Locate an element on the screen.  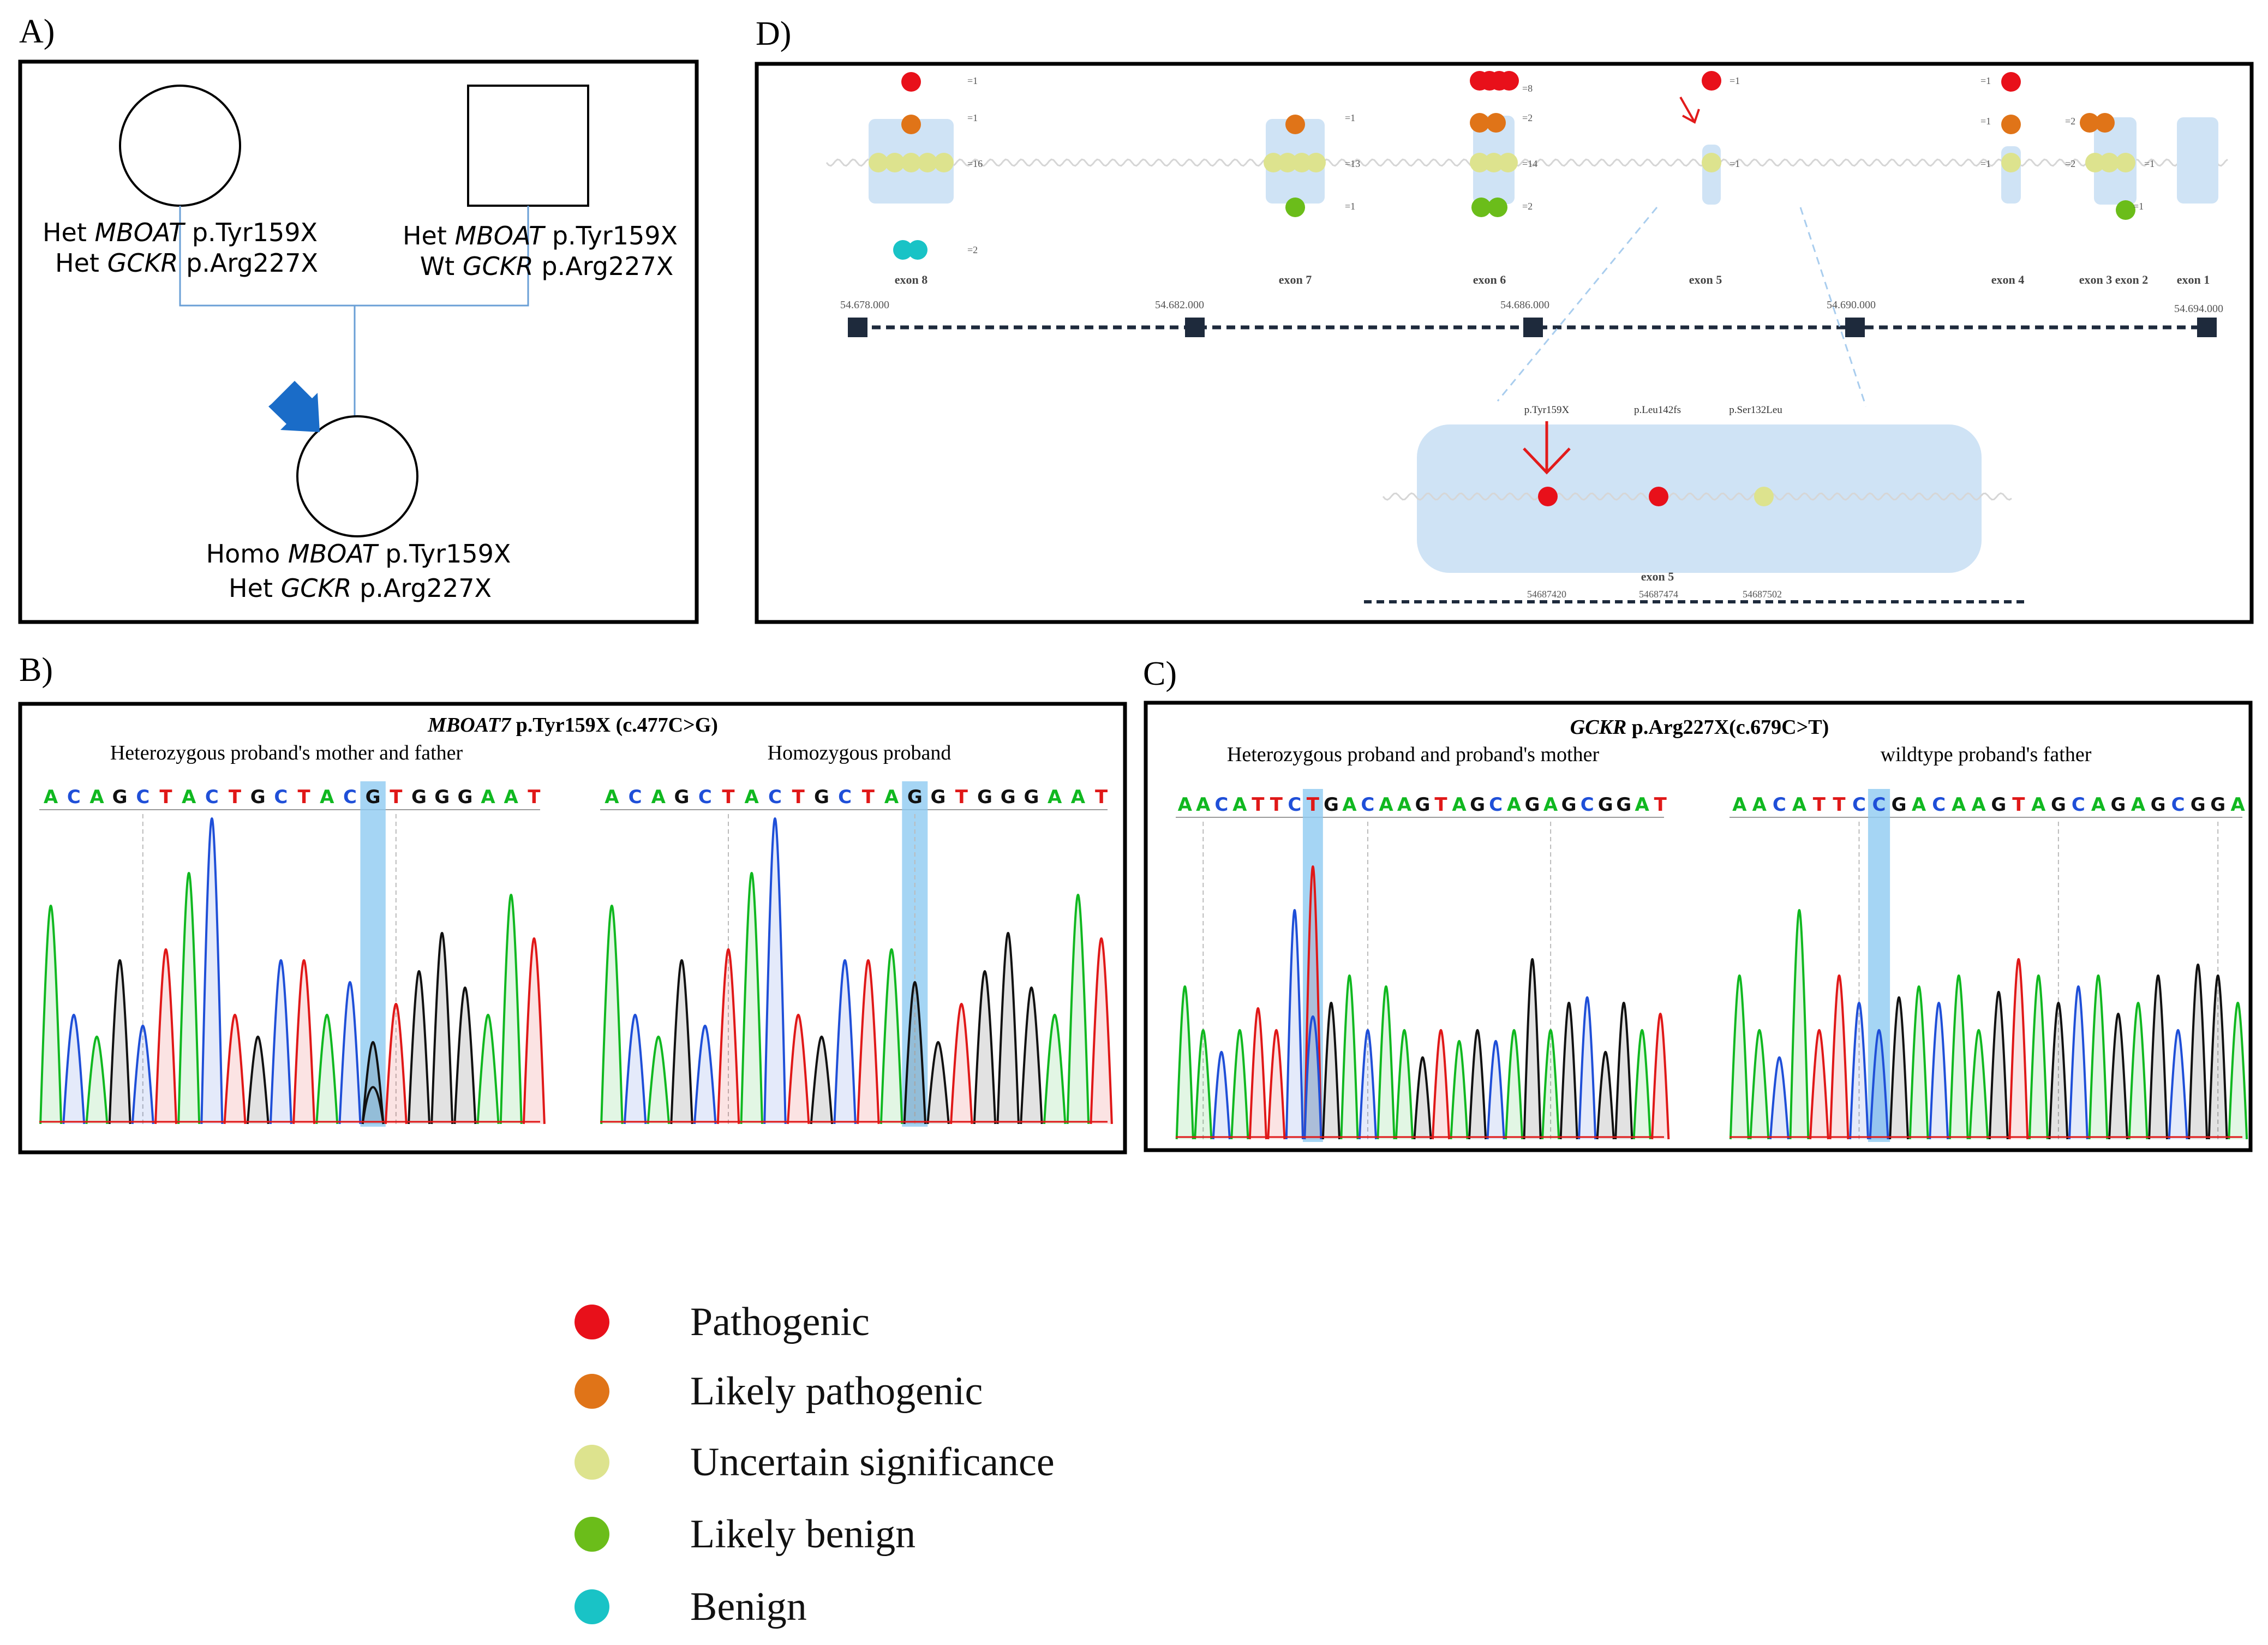
proband-genotype-2: Het GCKR p.Arg227X is located at coordinates (360, 588).